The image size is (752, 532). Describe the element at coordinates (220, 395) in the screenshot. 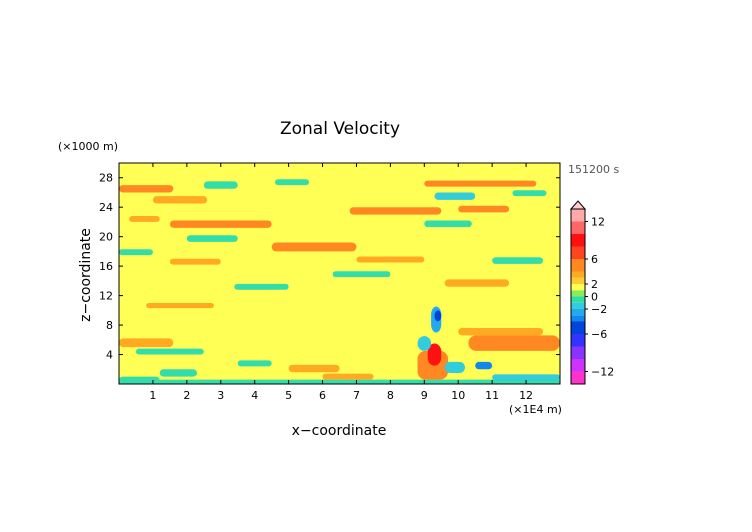

I see `x-tick-label: 3` at that location.